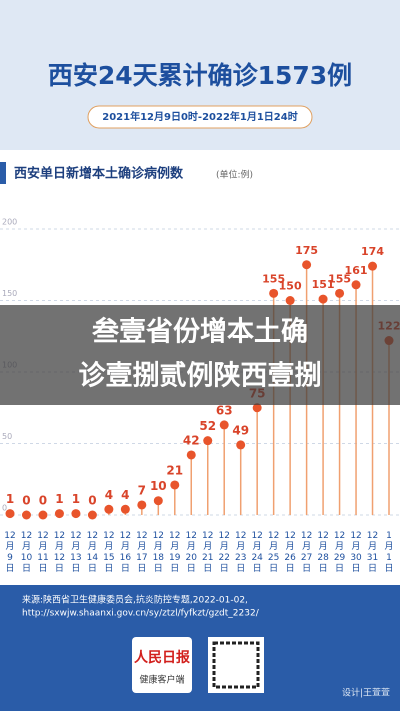 The image size is (400, 711). What do you see at coordinates (200, 75) in the screenshot?
I see `title: 西安24天累计确诊1573例` at bounding box center [200, 75].